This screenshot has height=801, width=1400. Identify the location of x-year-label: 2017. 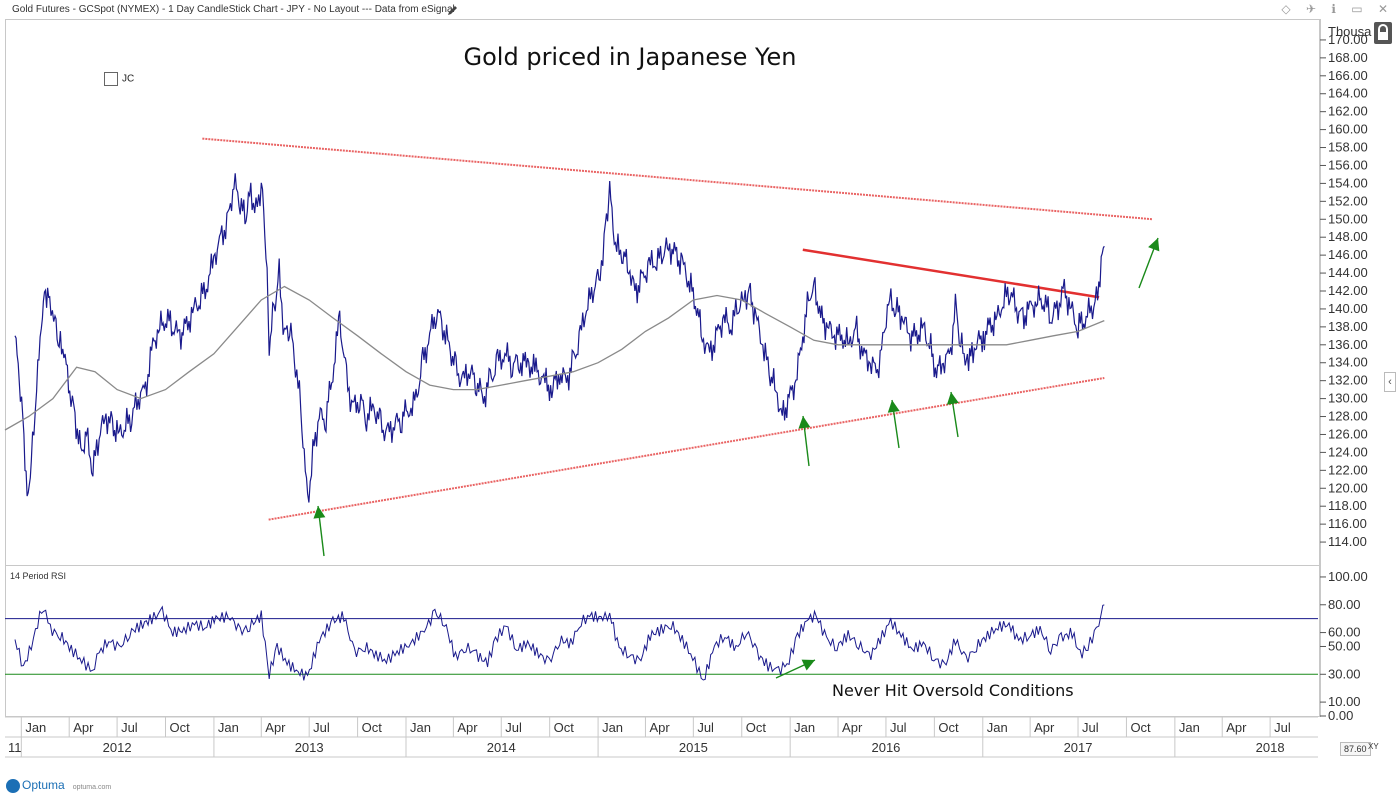
(1078, 747).